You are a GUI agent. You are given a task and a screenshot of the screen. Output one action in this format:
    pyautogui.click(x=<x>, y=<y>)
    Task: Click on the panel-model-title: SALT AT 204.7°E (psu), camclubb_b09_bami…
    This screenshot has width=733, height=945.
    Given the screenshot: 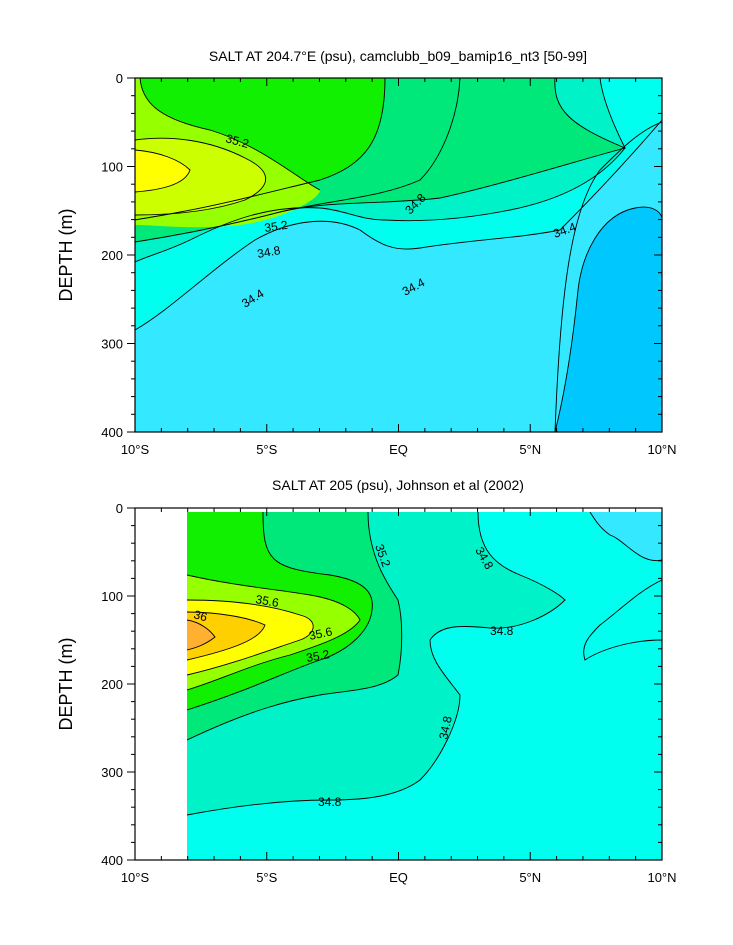 What is the action you would take?
    pyautogui.click(x=398, y=56)
    